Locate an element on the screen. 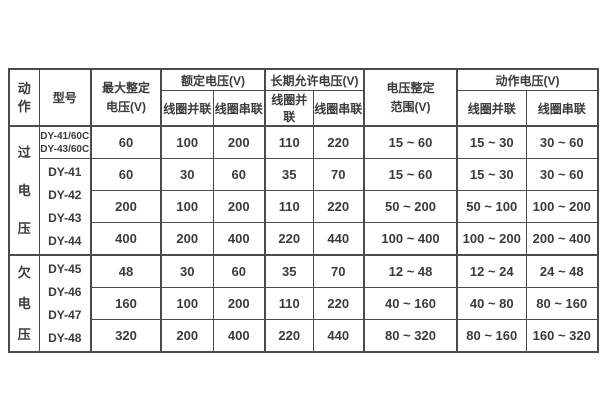 The height and width of the screenshot is (400, 600). cell-value: 24 ~ 48 is located at coordinates (562, 271).